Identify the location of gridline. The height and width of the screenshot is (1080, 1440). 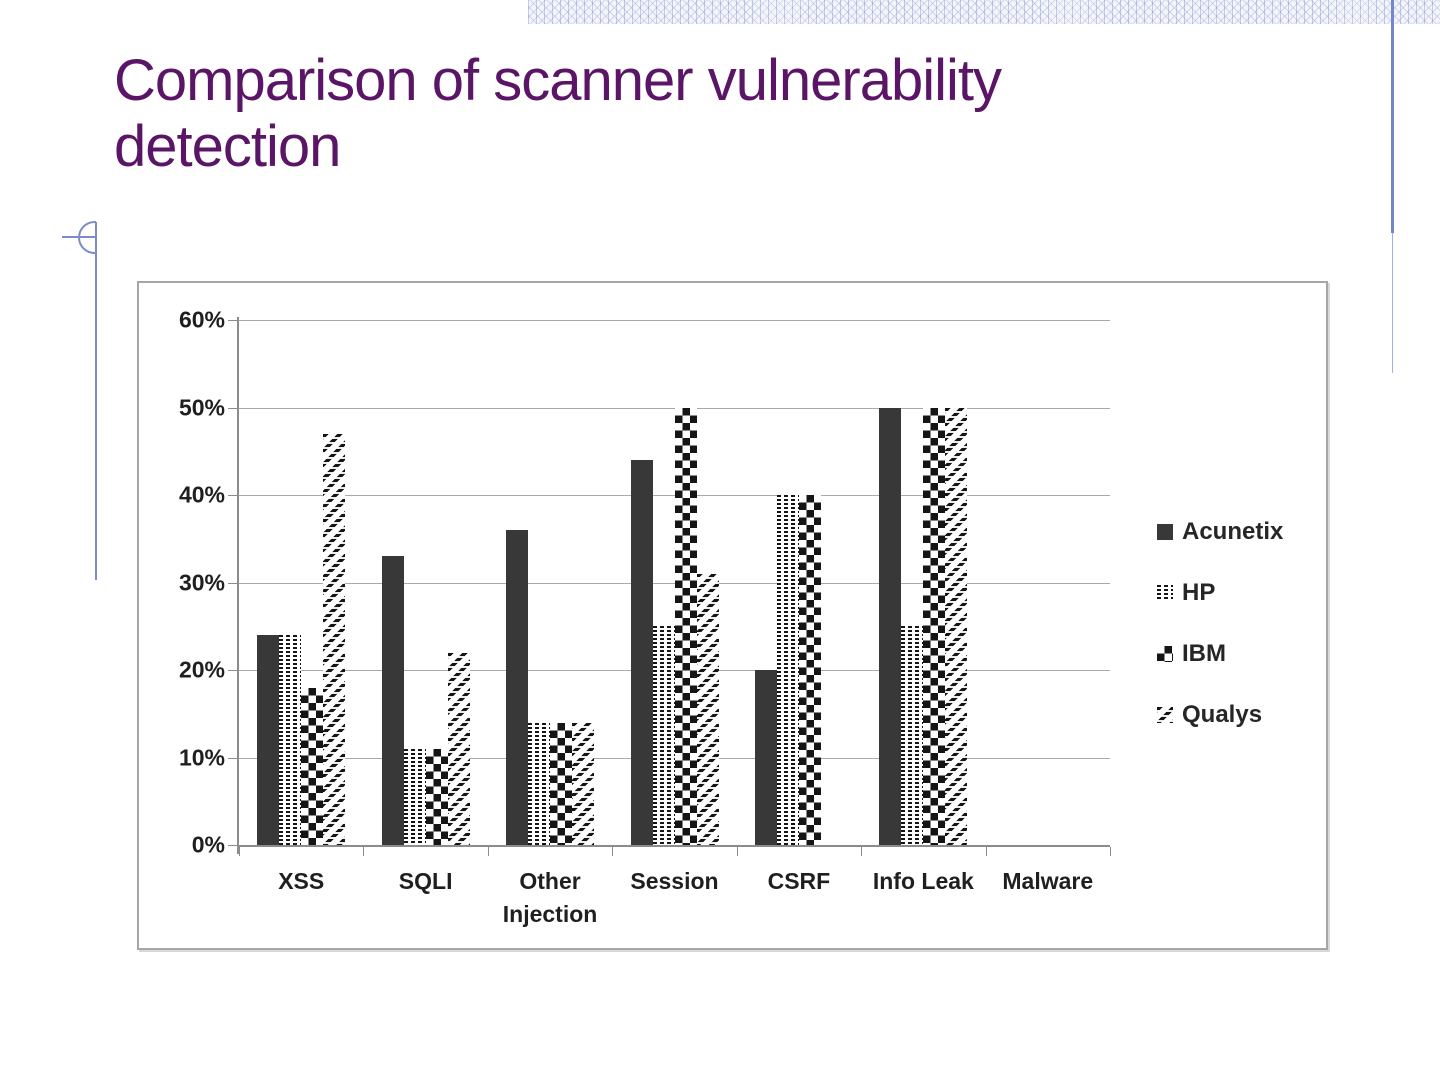
(674, 320).